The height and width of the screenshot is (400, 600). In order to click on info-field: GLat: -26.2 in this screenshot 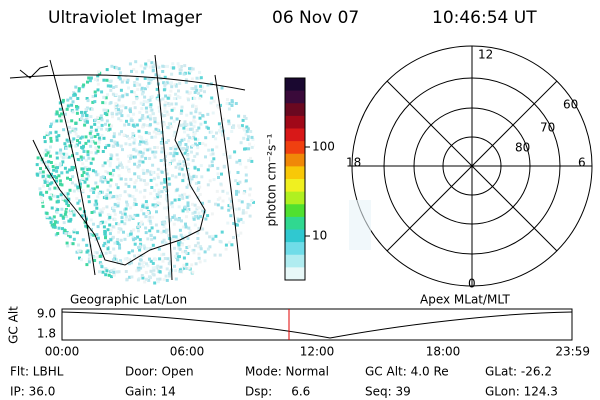, I will do `click(518, 372)`.